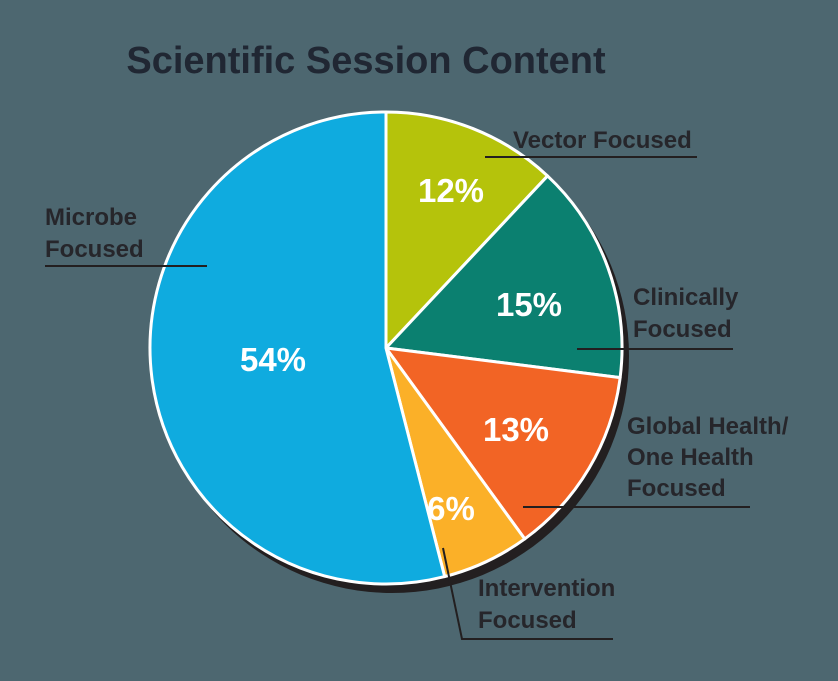 The height and width of the screenshot is (681, 838). I want to click on pct-label-microbe: 54%, so click(273, 359).